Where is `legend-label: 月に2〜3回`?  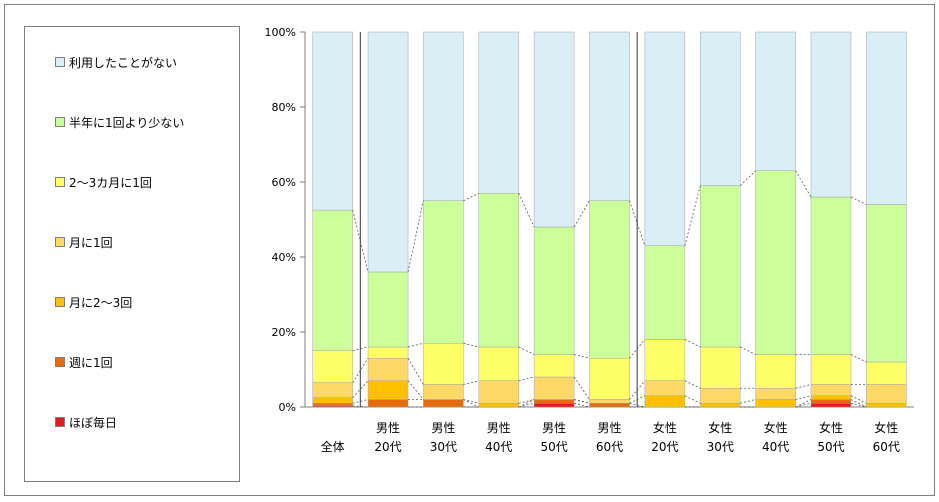 legend-label: 月に2〜3回 is located at coordinates (101, 302).